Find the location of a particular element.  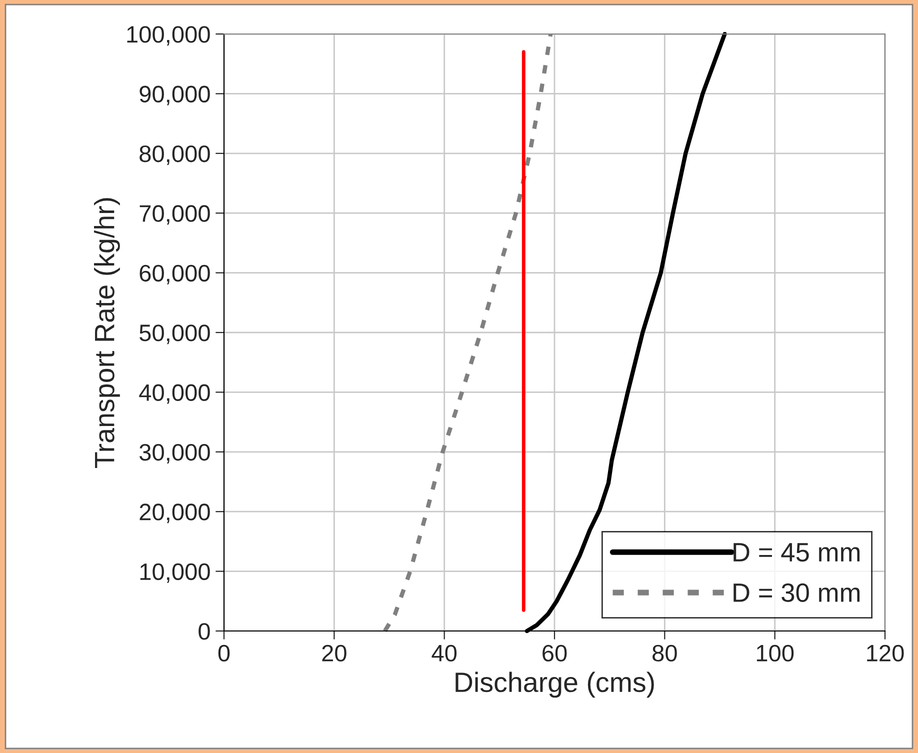

x-tick-label: 0 is located at coordinates (224, 653).